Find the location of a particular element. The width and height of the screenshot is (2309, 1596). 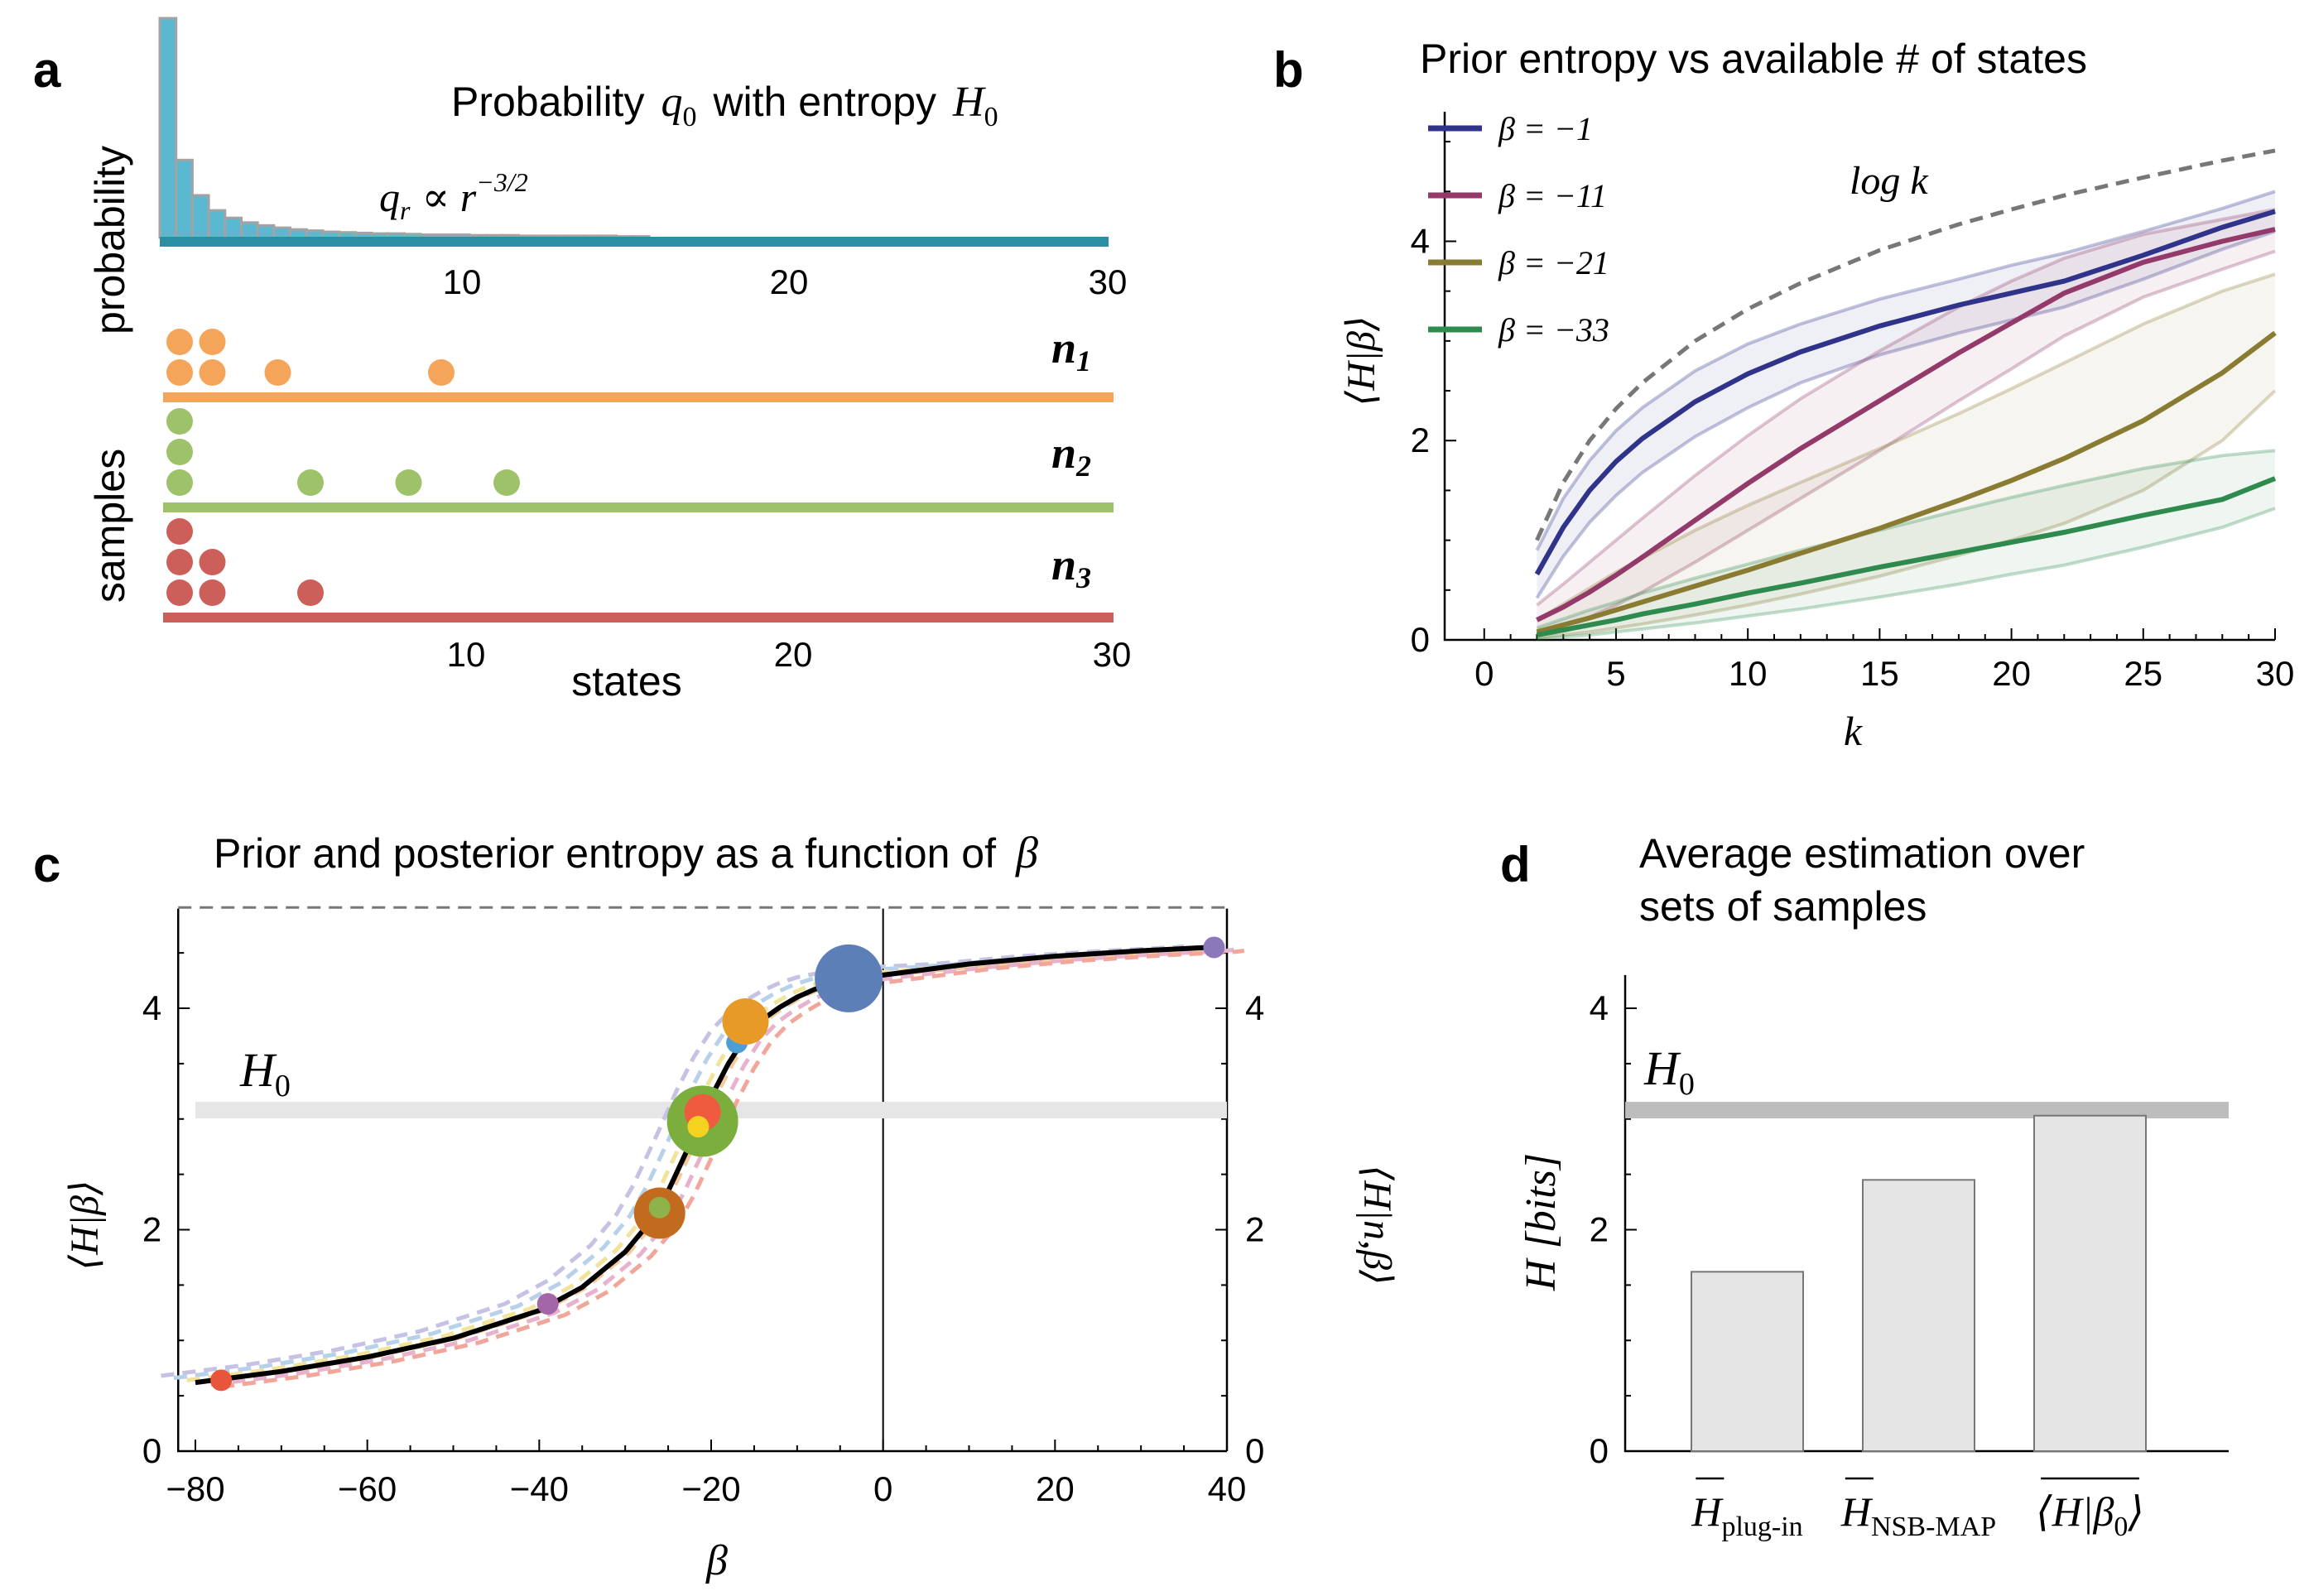

c-xtick-label-6: 40 is located at coordinates (1227, 1488).